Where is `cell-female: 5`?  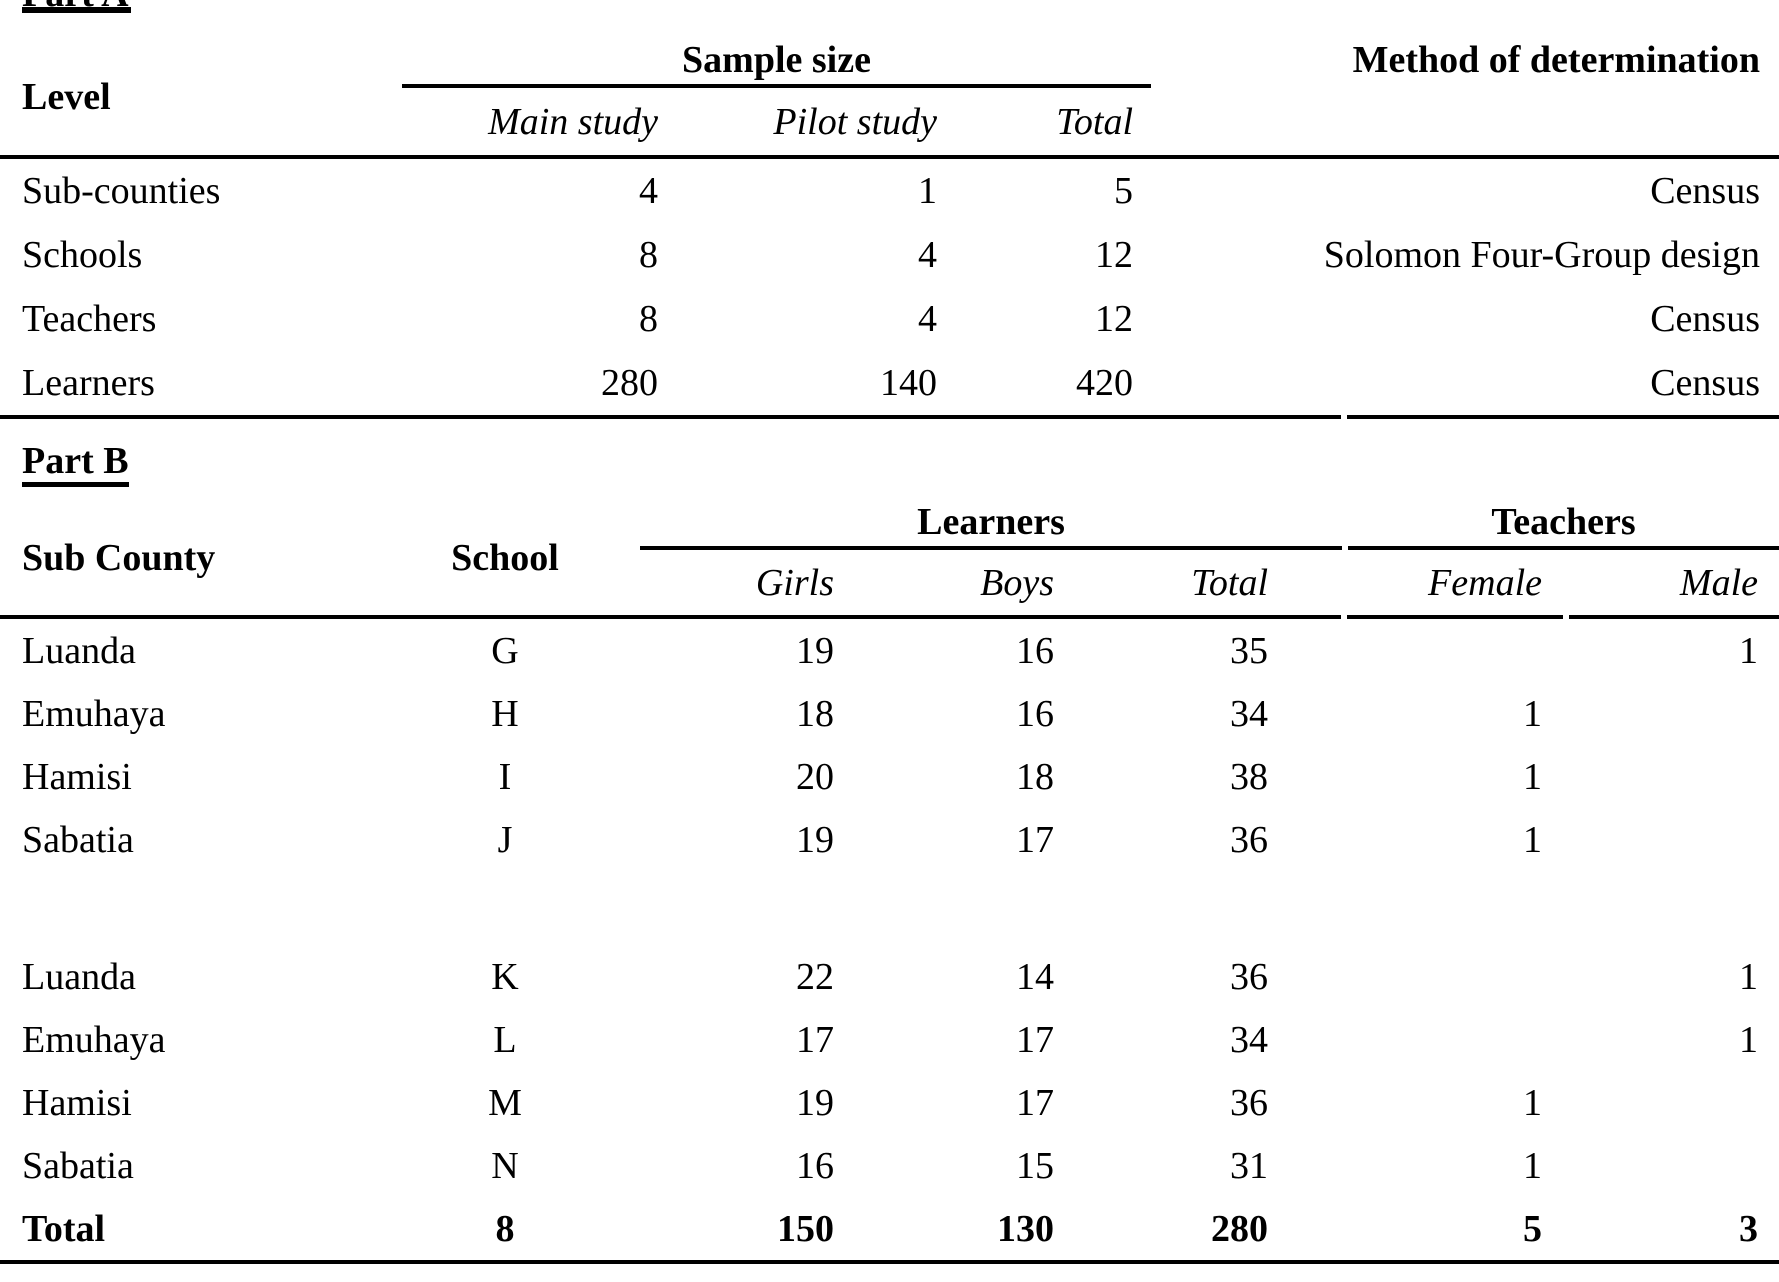 cell-female: 5 is located at coordinates (1532, 1228).